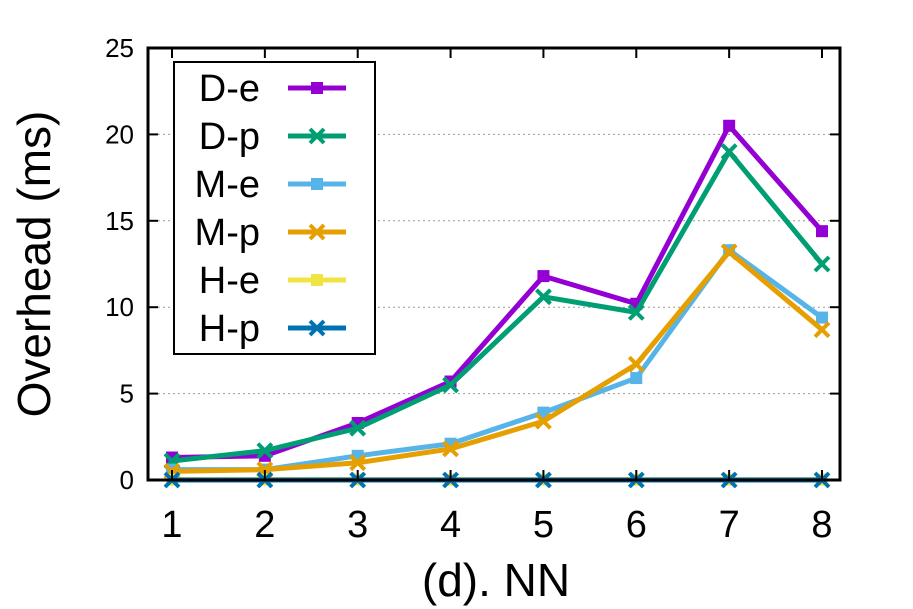  Describe the element at coordinates (270, 233) in the screenshot. I see `legend-item-M-p: M-p` at that location.